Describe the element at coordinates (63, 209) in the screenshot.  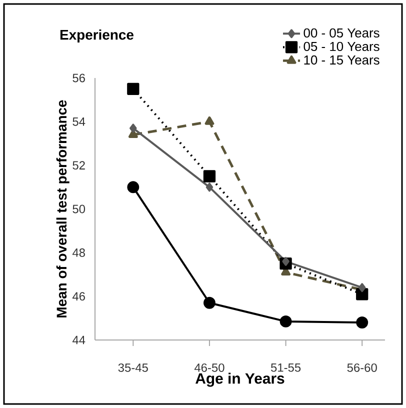
I see `y-axis-title: Mean of overall test performance` at that location.